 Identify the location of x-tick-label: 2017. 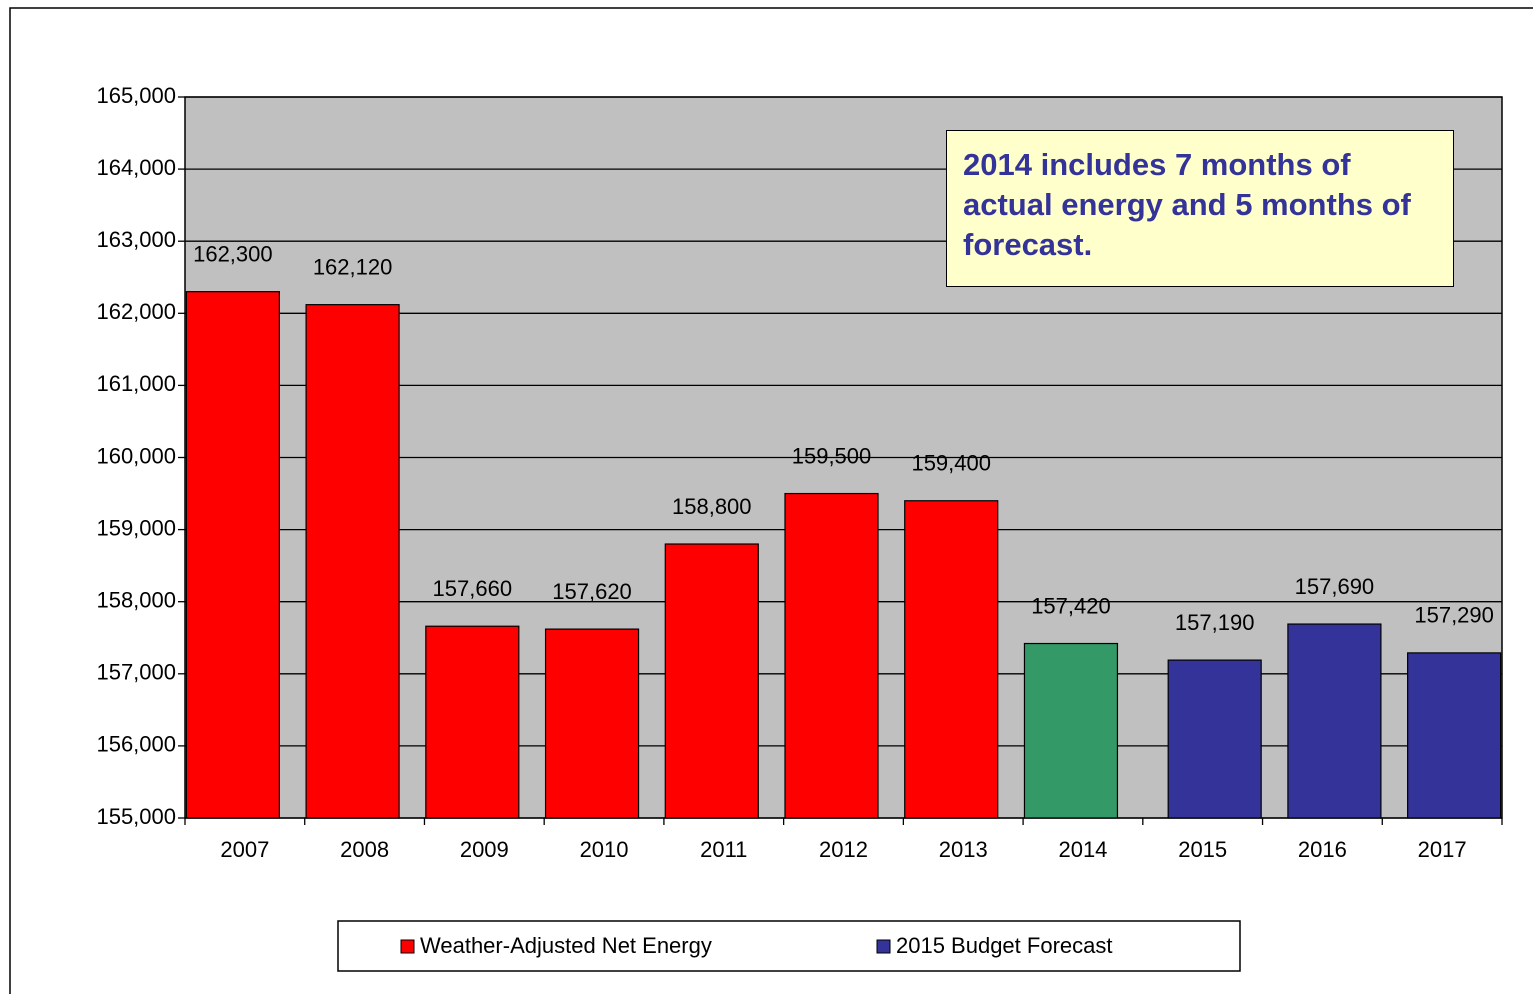
(1442, 849).